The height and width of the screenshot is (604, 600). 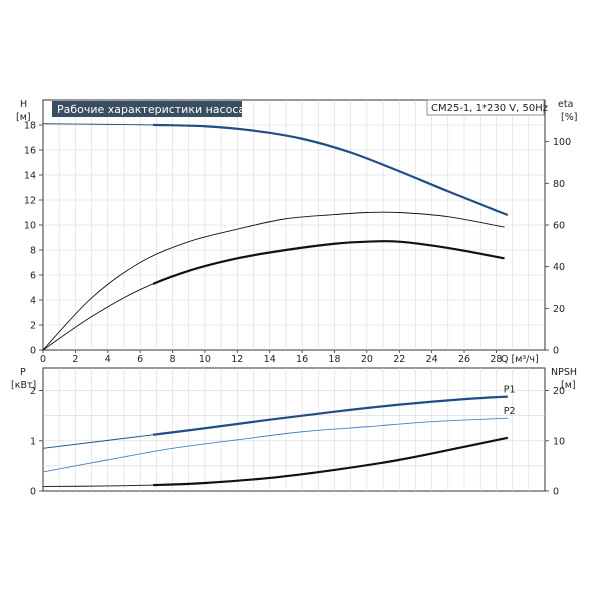 I want to click on series-line-h-operating, so click(x=331, y=170).